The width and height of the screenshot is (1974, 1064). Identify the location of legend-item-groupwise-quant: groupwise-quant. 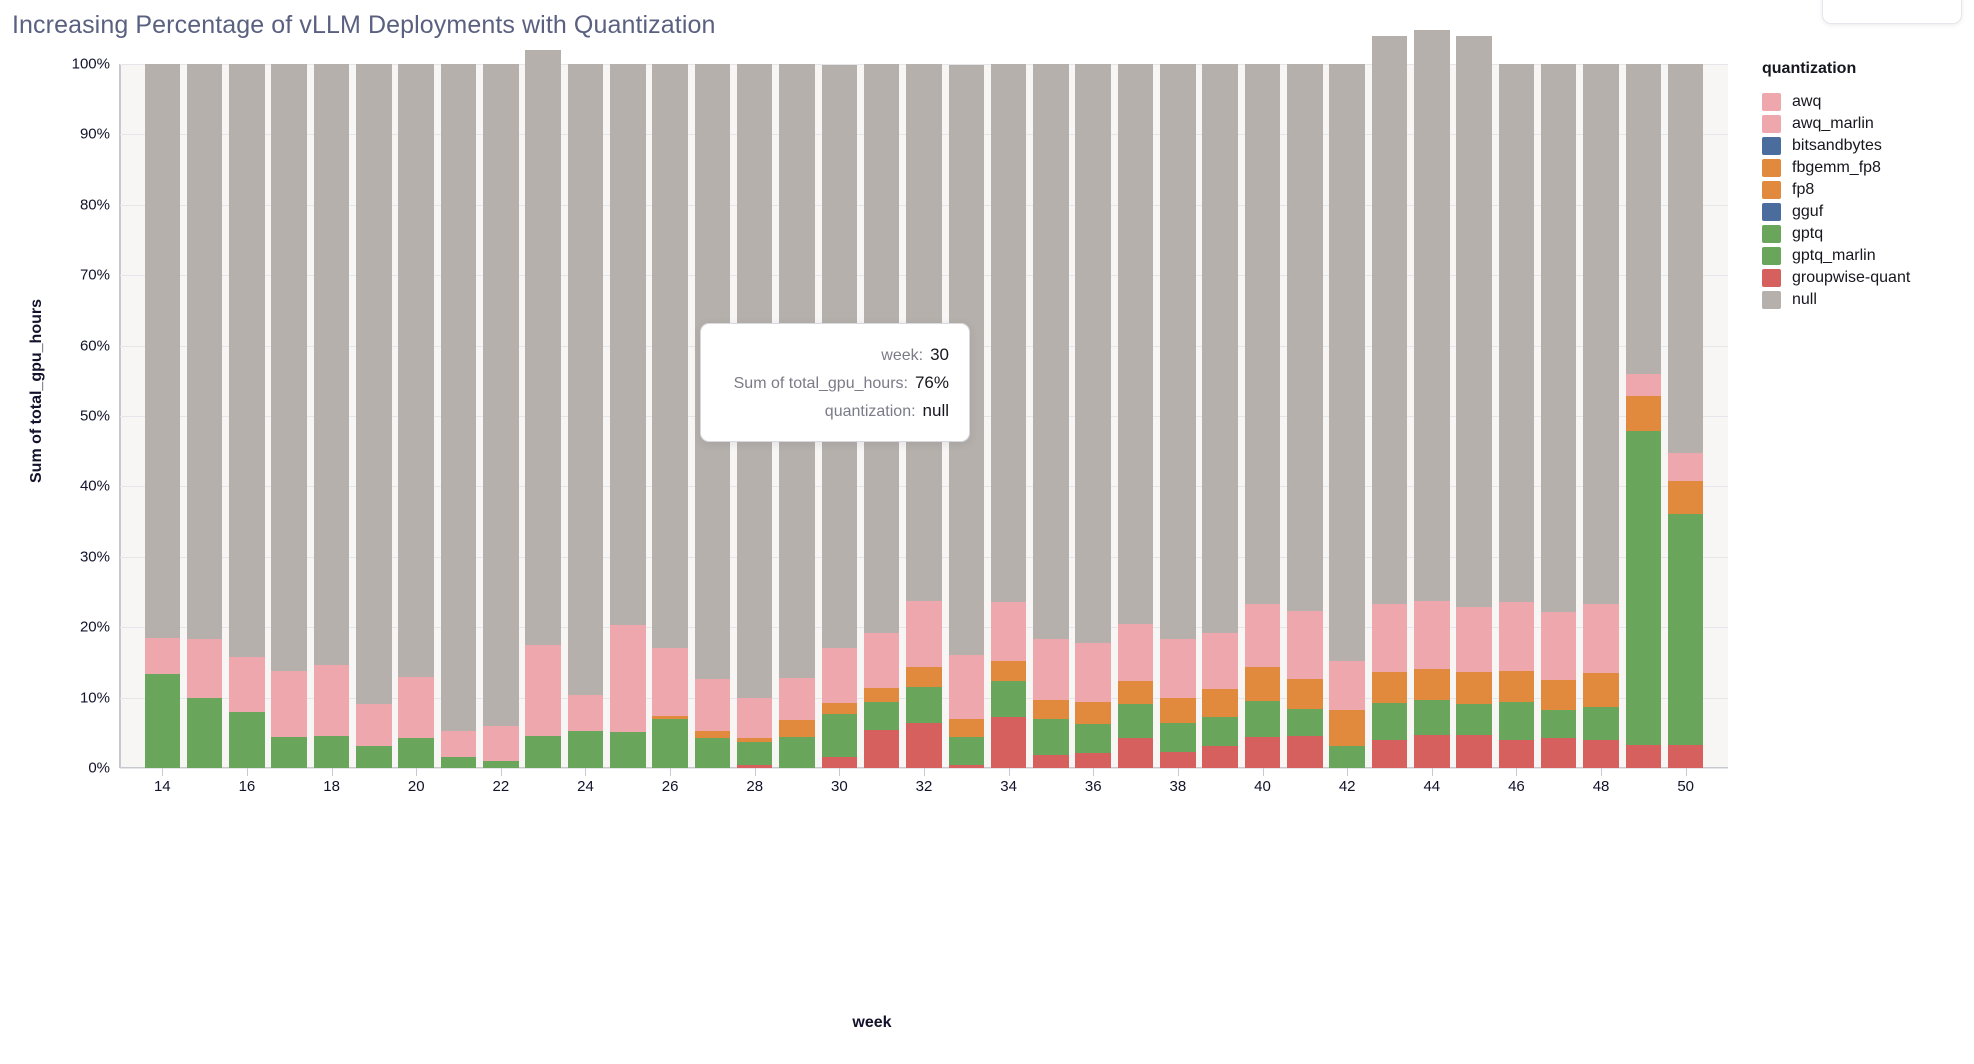
(1868, 278).